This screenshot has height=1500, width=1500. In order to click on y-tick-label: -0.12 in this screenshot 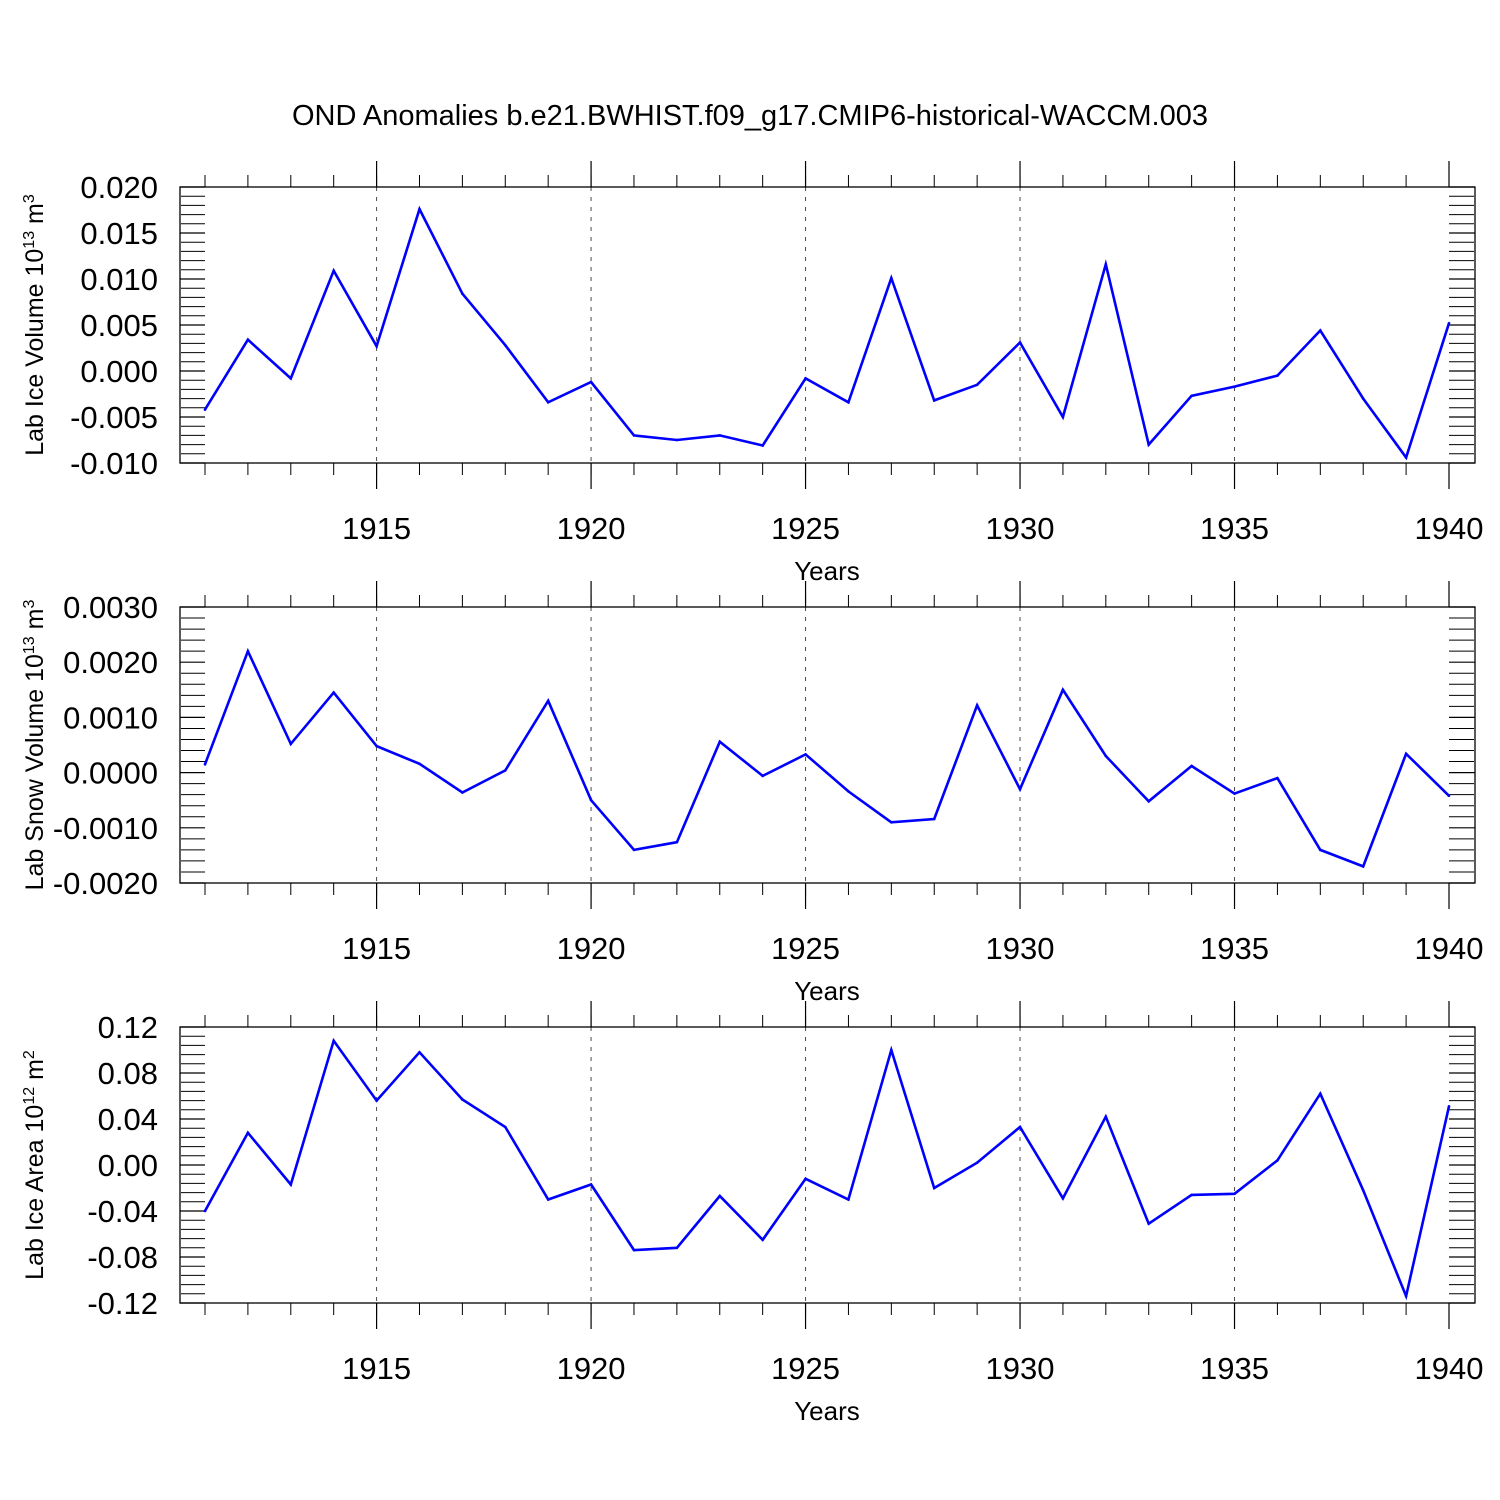, I will do `click(122, 1303)`.